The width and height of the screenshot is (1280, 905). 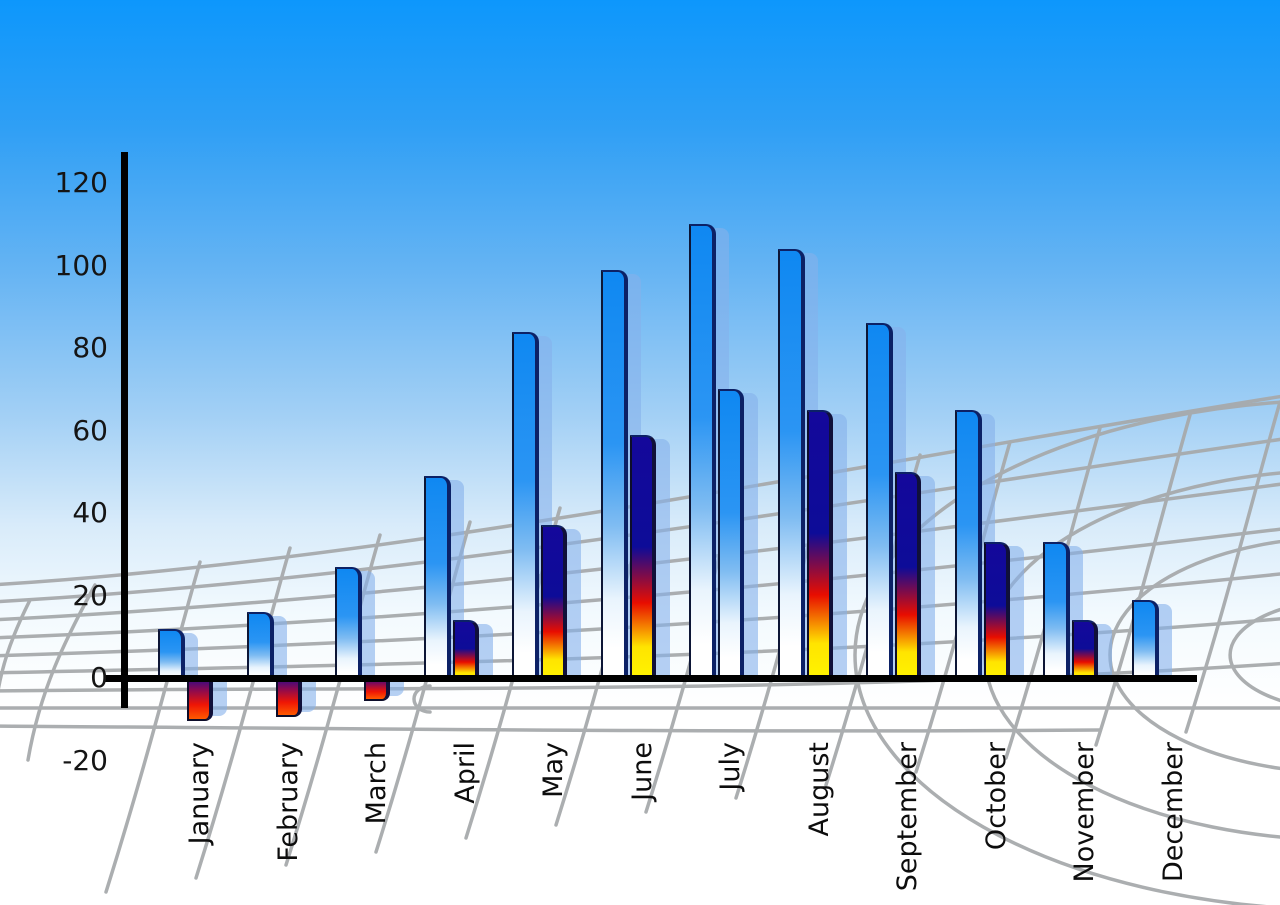 What do you see at coordinates (90, 512) in the screenshot?
I see `y-tick-label-40: 40` at bounding box center [90, 512].